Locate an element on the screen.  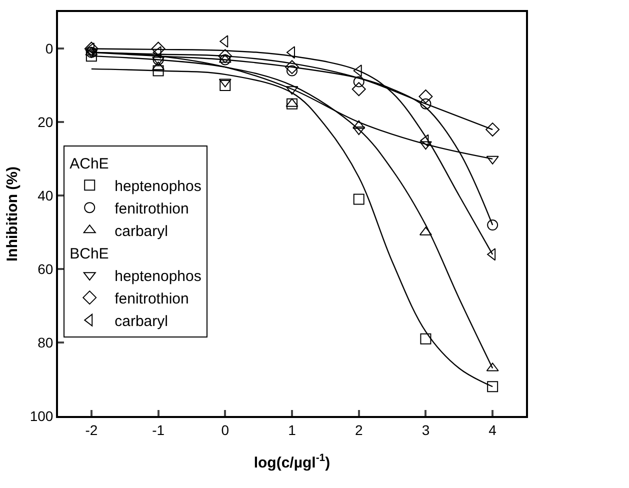
x-tick-label: 3 is located at coordinates (426, 430).